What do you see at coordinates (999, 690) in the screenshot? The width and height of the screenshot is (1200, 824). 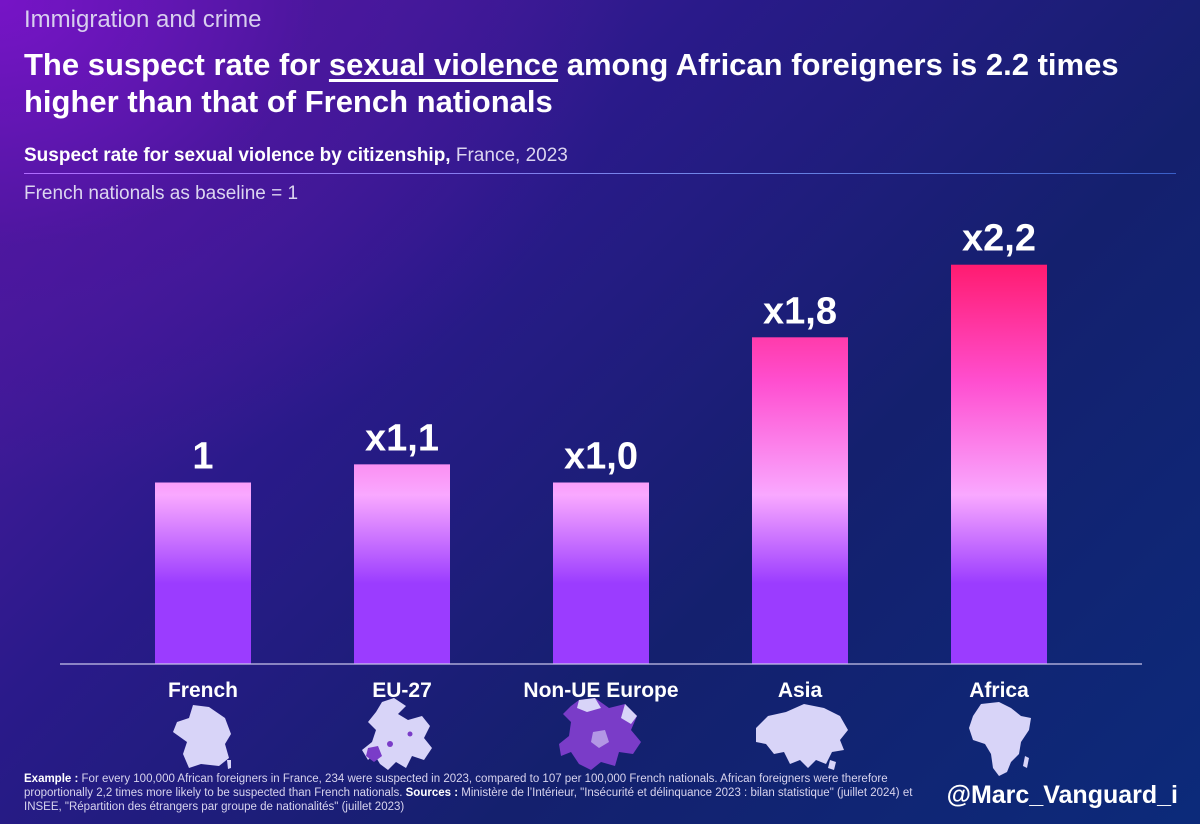 I see `category-label: Africa` at bounding box center [999, 690].